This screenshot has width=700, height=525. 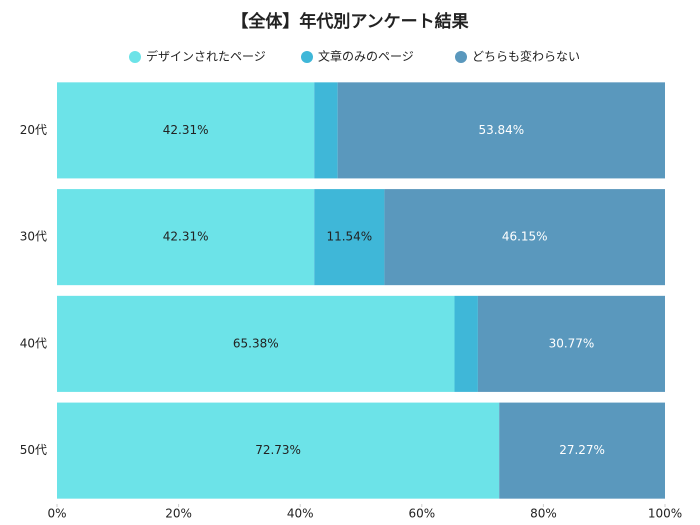 What do you see at coordinates (300, 514) in the screenshot?
I see `x-tick-label: 40%` at bounding box center [300, 514].